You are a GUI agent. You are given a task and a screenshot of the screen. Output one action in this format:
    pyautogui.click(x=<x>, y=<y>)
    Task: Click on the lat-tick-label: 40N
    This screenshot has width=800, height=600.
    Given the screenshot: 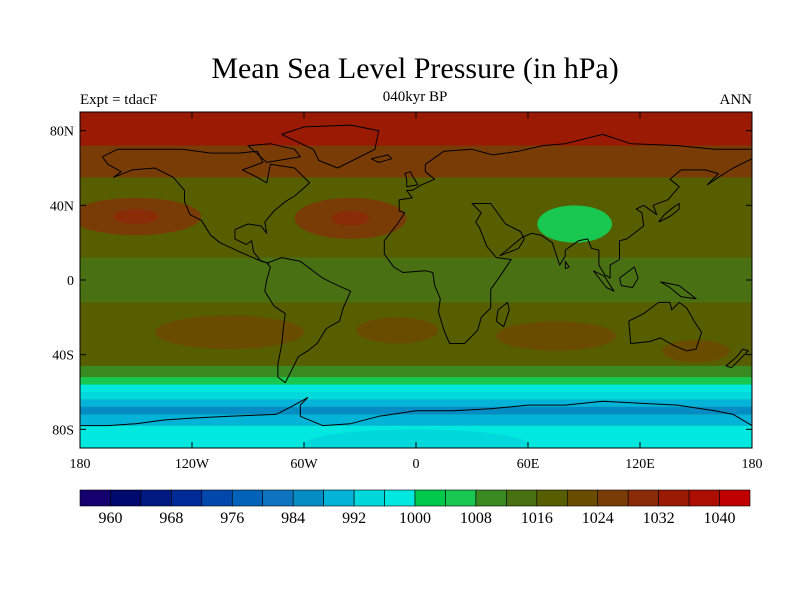 What is the action you would take?
    pyautogui.click(x=62, y=206)
    